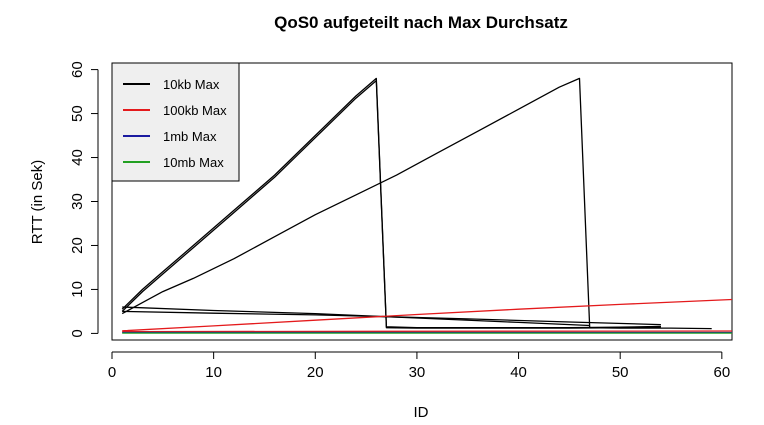  I want to click on y-tick-label: 60, so click(77, 69).